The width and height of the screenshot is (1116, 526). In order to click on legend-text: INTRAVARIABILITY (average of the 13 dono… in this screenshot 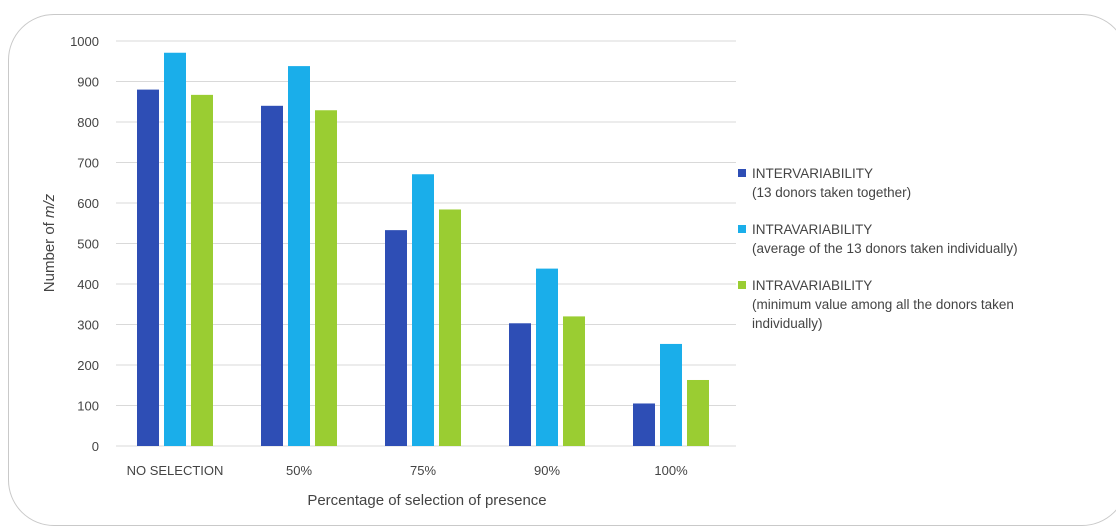, I will do `click(885, 239)`.